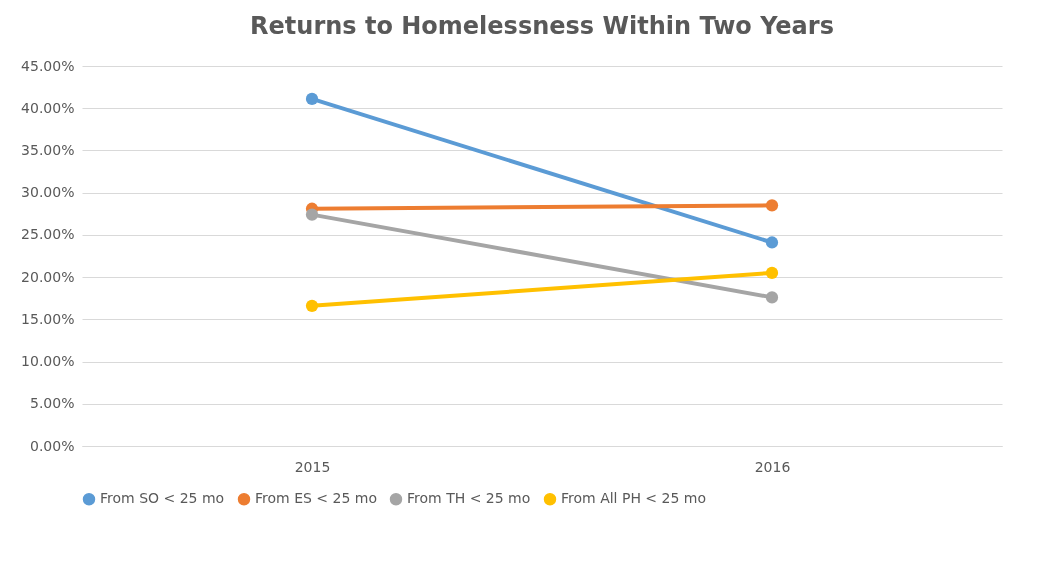 The height and width of the screenshot is (580, 1060). What do you see at coordinates (52, 403) in the screenshot?
I see `y-tick-label: 5.00%` at bounding box center [52, 403].